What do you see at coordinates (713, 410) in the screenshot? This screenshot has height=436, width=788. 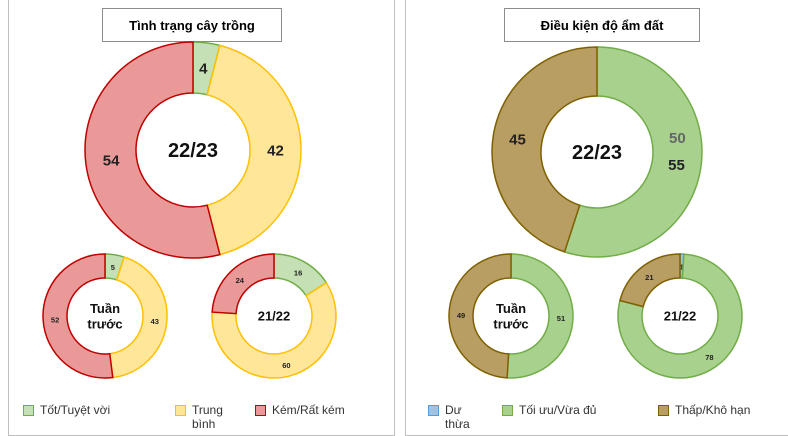 I see `legend-label: Thấp/Khô hạn` at bounding box center [713, 410].